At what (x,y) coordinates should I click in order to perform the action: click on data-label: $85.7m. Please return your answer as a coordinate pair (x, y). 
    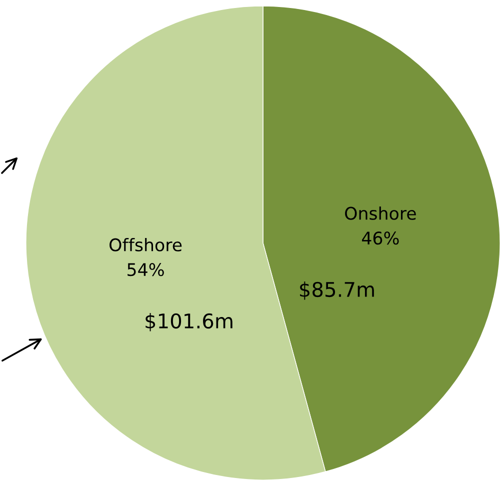
    Looking at the image, I should click on (337, 290).